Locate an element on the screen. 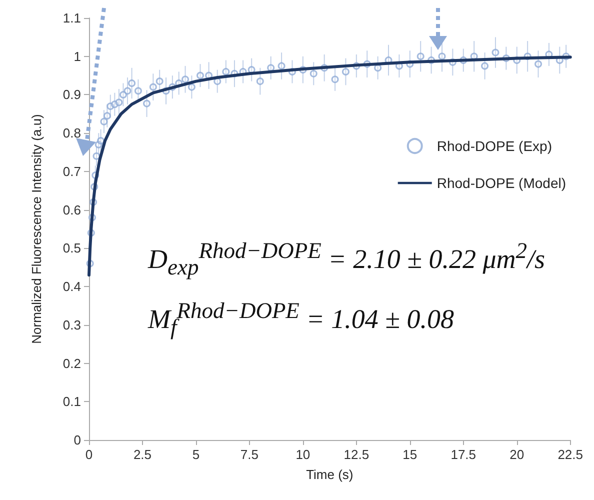  x-tick-label: 20 is located at coordinates (517, 454).